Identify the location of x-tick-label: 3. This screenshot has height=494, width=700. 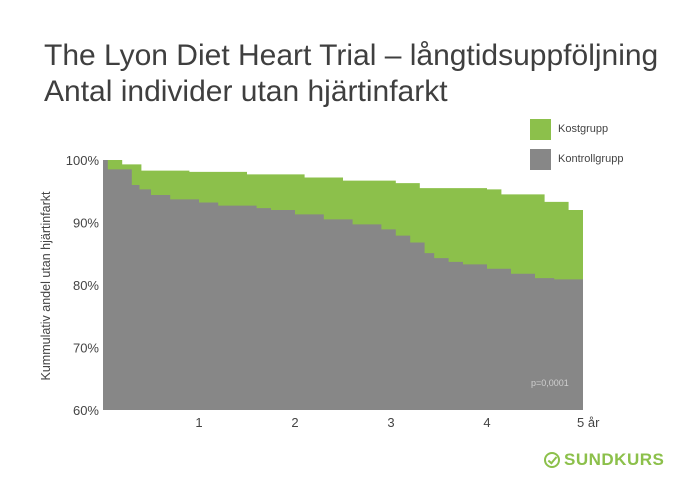
(390, 422).